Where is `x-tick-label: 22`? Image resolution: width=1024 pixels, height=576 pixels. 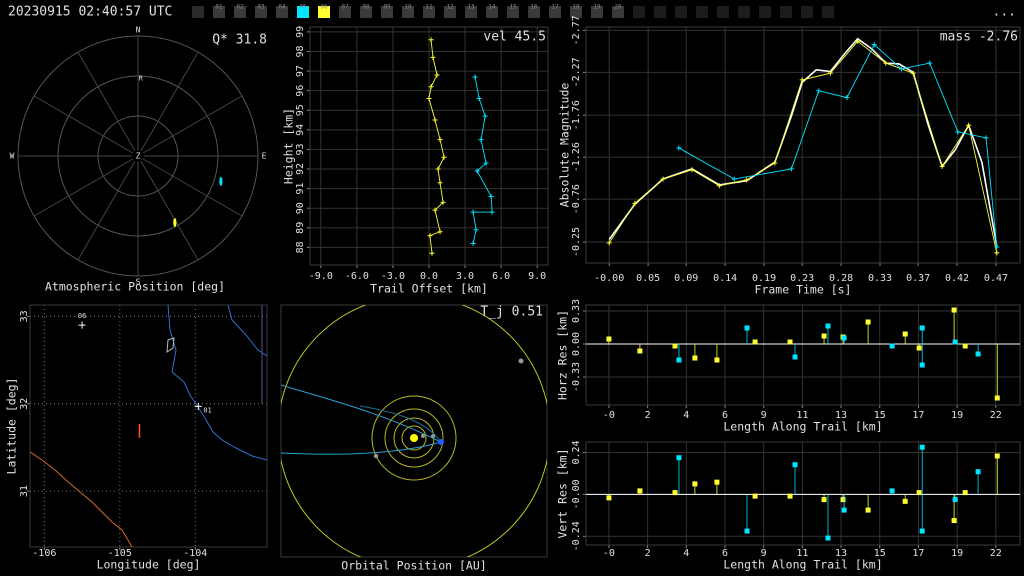
x-tick-label: 22 is located at coordinates (996, 415).